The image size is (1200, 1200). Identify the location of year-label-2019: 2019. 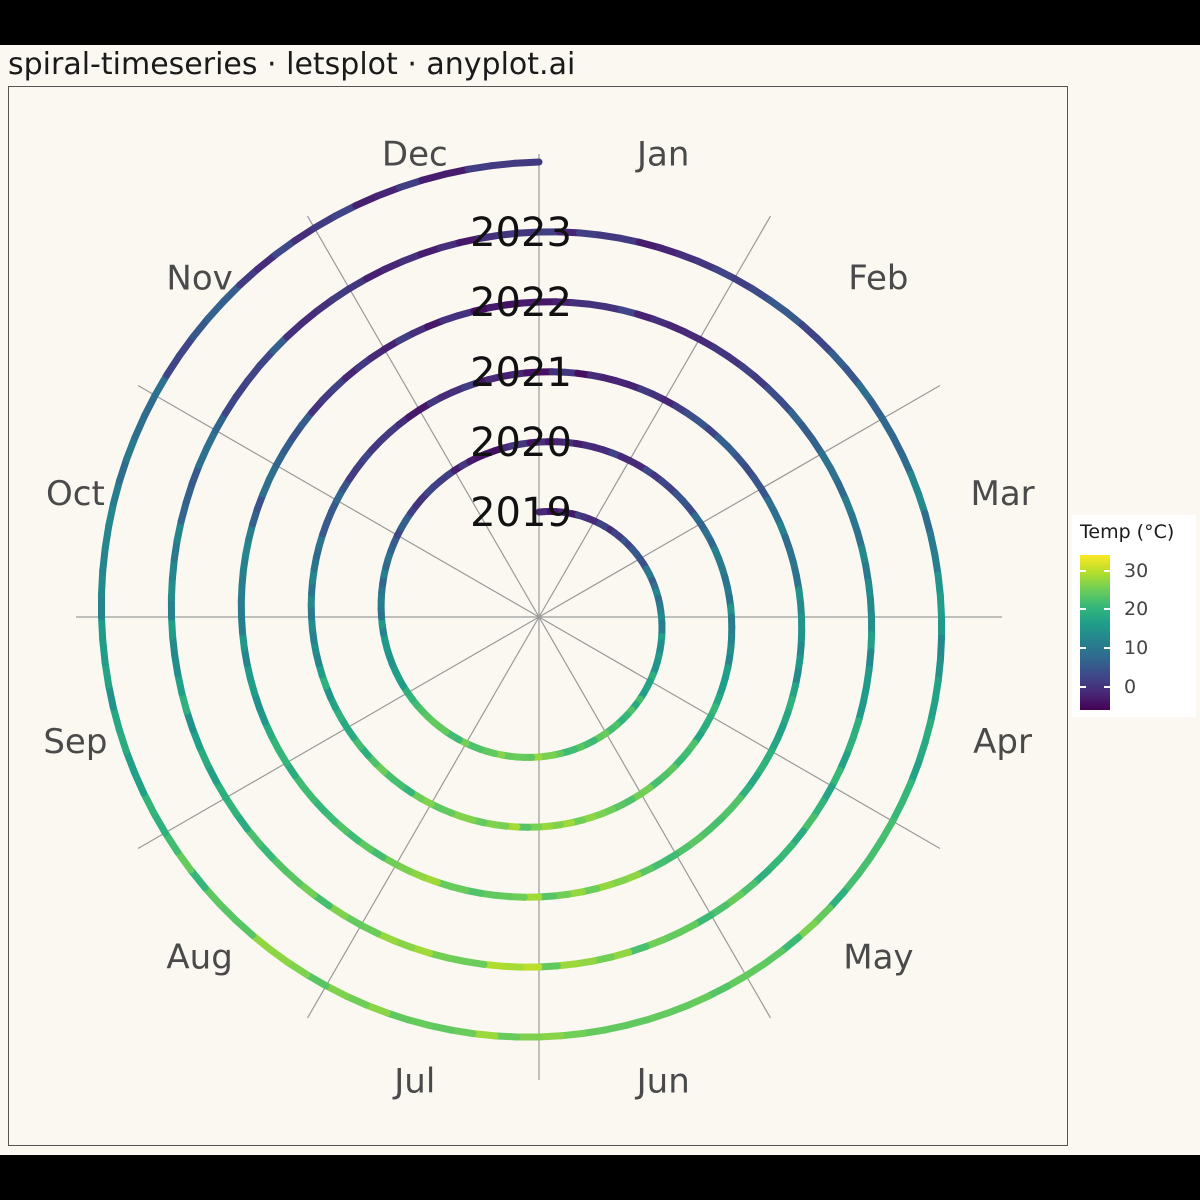
(521, 513).